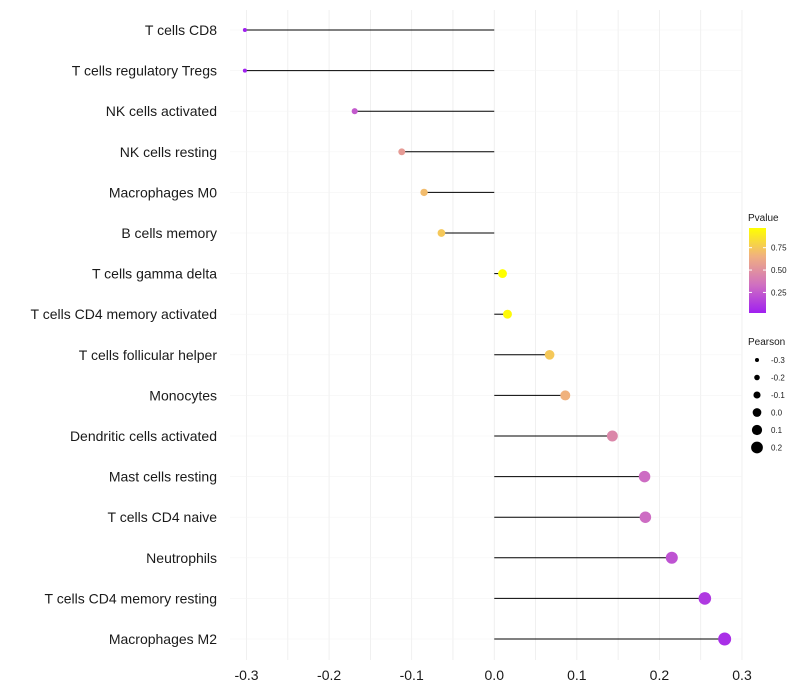 The width and height of the screenshot is (800, 700). Describe the element at coordinates (766, 342) in the screenshot. I see `pearson-legend-title: Pearson` at that location.